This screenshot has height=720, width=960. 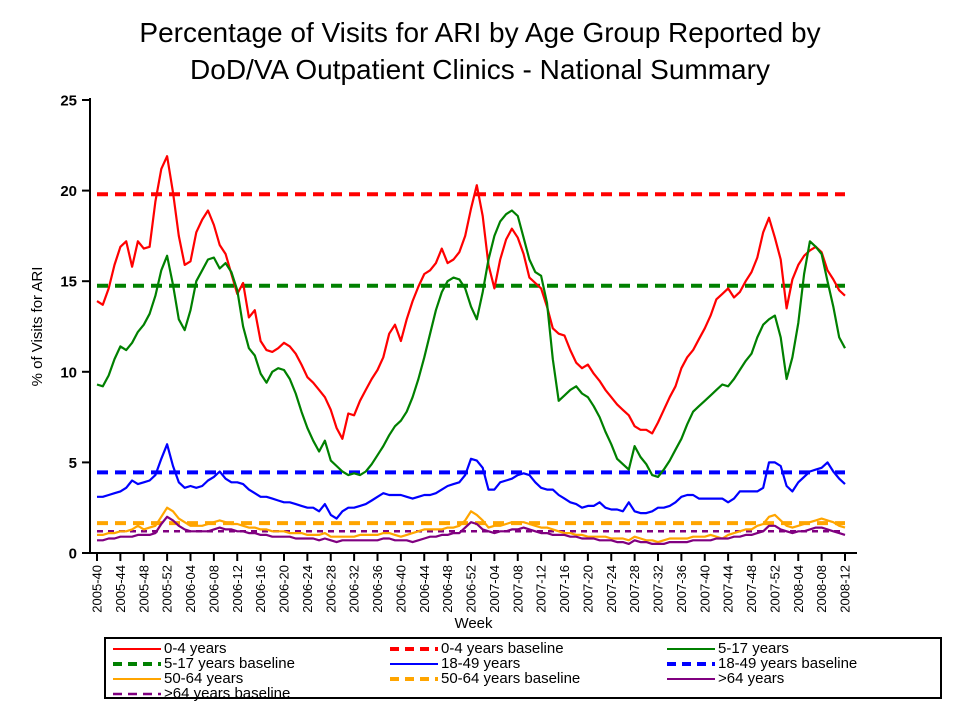 I want to click on legend-item: 0-4 years baseline, so click(x=527, y=648).